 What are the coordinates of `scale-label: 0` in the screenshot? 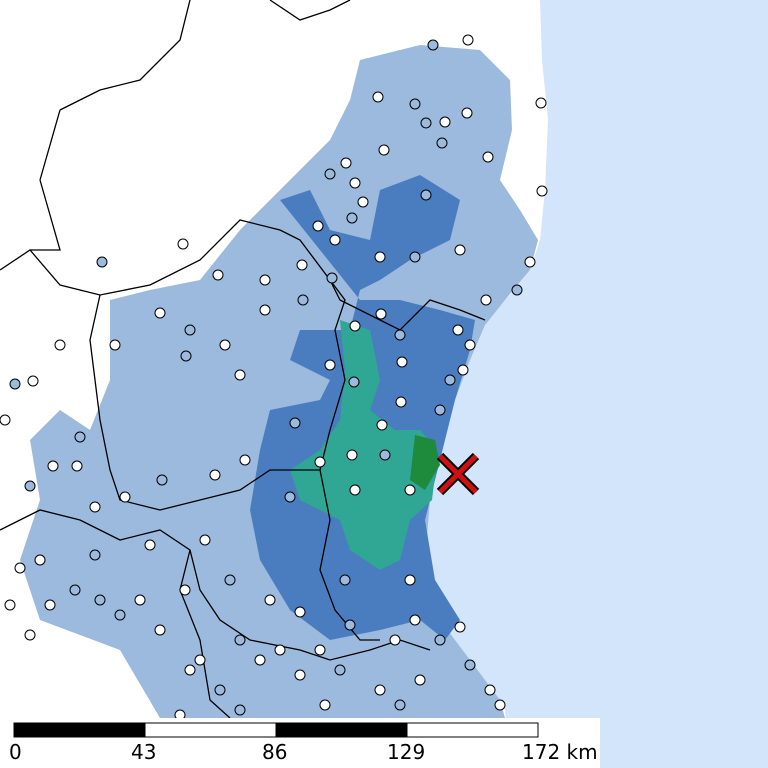 It's located at (15, 752).